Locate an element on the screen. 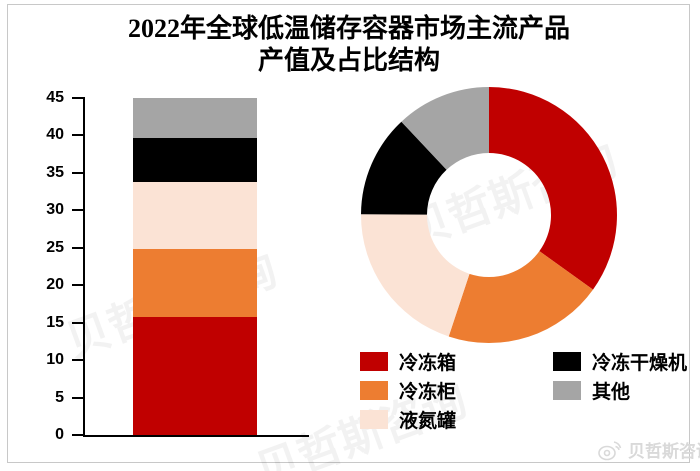 The image size is (700, 471). legend-item-freezer-box: 冷冻箱 is located at coordinates (408, 362).